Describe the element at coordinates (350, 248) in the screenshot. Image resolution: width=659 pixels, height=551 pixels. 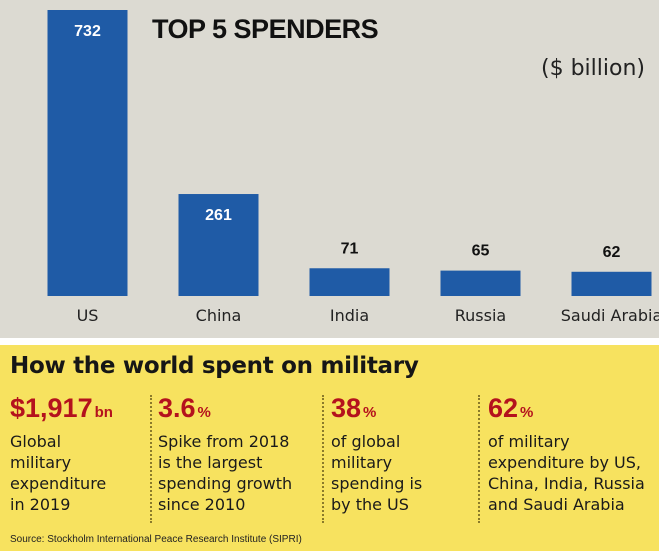
I see `data-label: 71` at that location.